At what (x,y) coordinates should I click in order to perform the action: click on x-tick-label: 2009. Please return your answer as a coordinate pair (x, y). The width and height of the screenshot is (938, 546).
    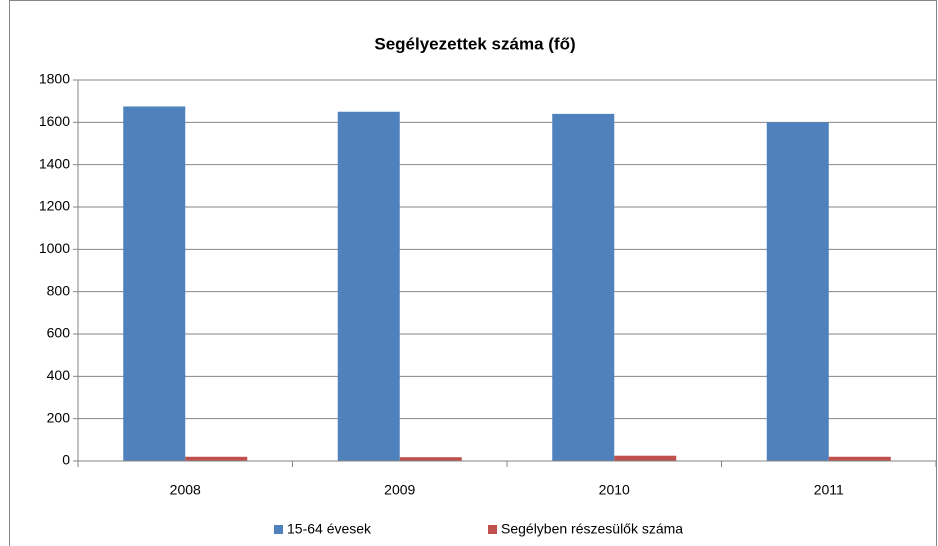
    Looking at the image, I should click on (399, 490).